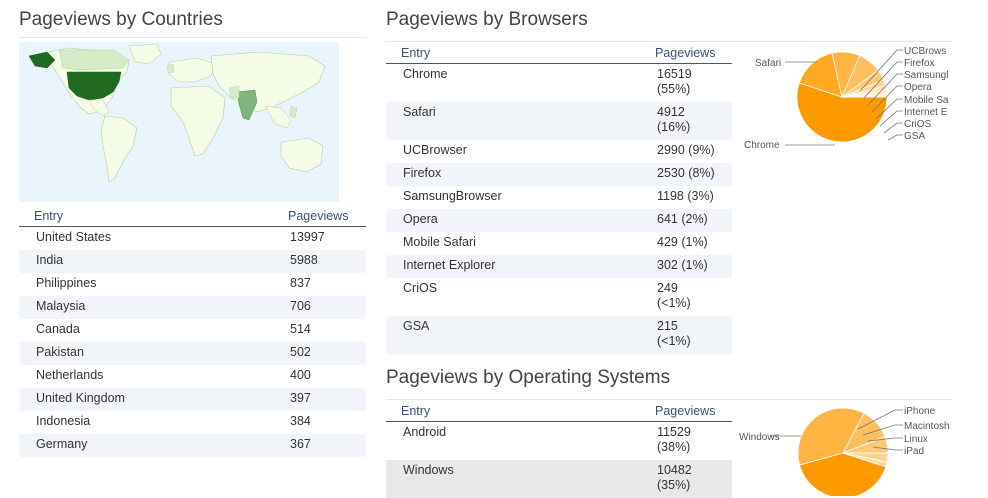 The image size is (988, 498). I want to click on row-percentage: (16%), so click(674, 127).